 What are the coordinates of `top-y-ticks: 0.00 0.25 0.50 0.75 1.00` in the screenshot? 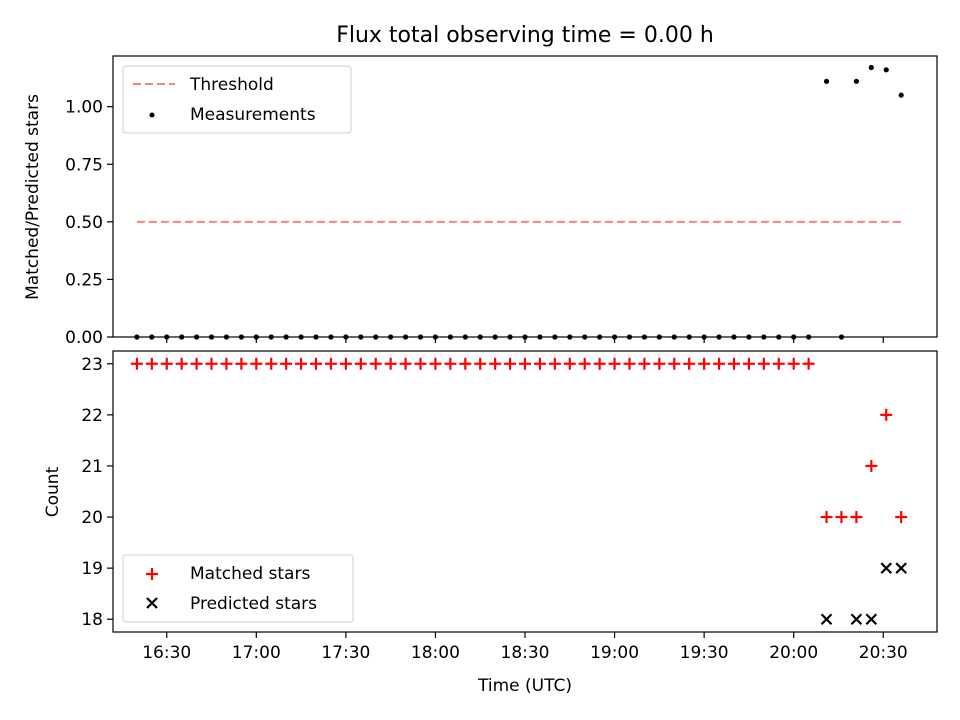 It's located at (89, 223).